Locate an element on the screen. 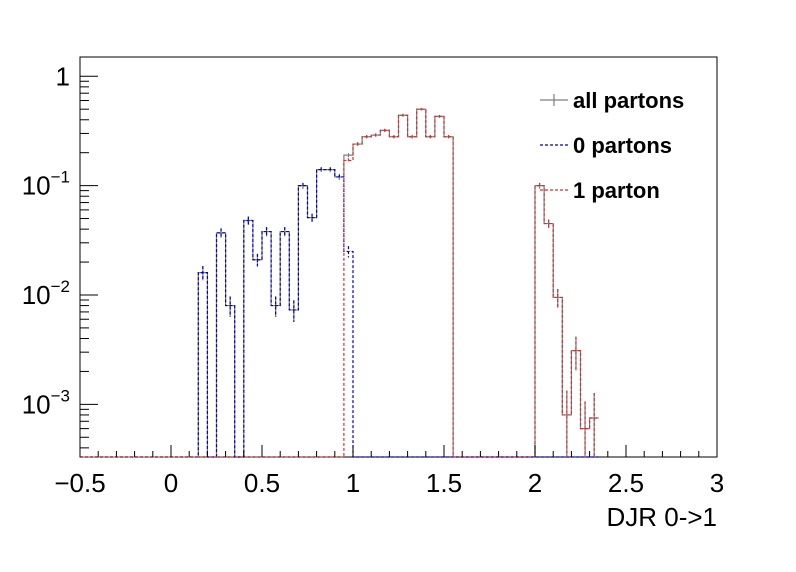 This screenshot has width=796, height=572. x-tick-label: −0.5 is located at coordinates (79, 483).